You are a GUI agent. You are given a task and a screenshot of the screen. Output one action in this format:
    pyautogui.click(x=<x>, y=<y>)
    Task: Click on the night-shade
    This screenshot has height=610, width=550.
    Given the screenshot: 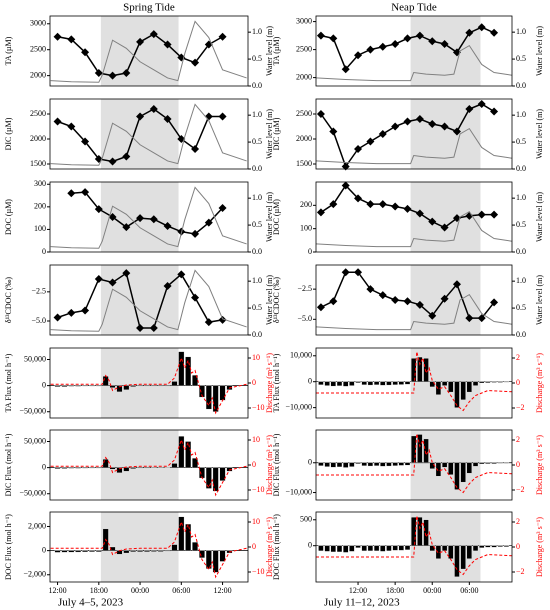 What is the action you would take?
    pyautogui.click(x=139, y=300)
    